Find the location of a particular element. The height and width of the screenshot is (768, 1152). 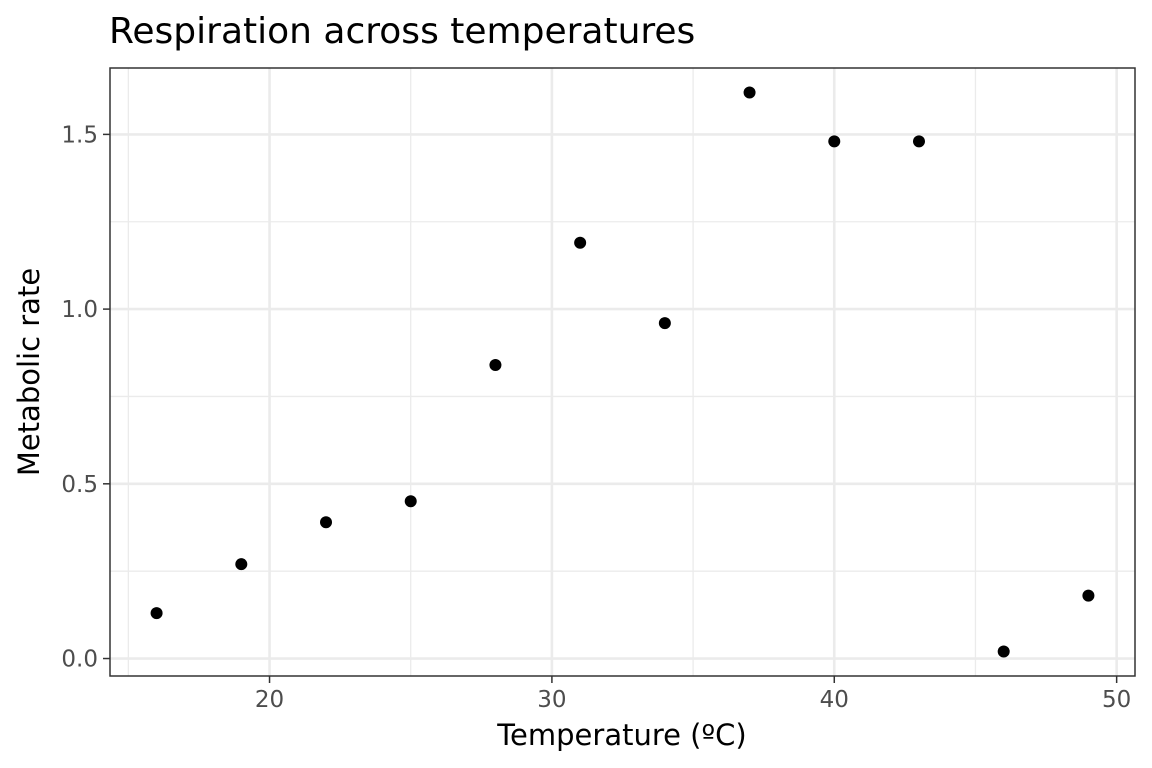

y-axis-ticks: 0.0 0.5 1.0 1.5 is located at coordinates (85, 397).